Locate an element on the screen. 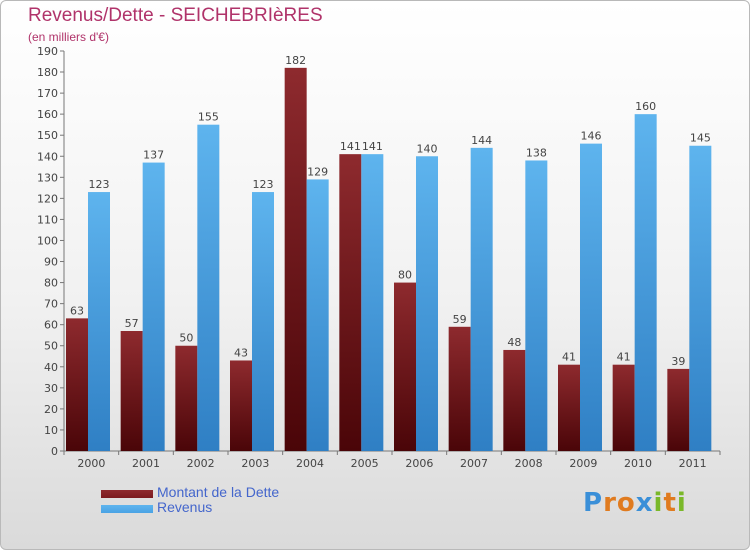 Image resolution: width=750 pixels, height=550 pixels. y-tick-label: 150 is located at coordinates (47, 135).